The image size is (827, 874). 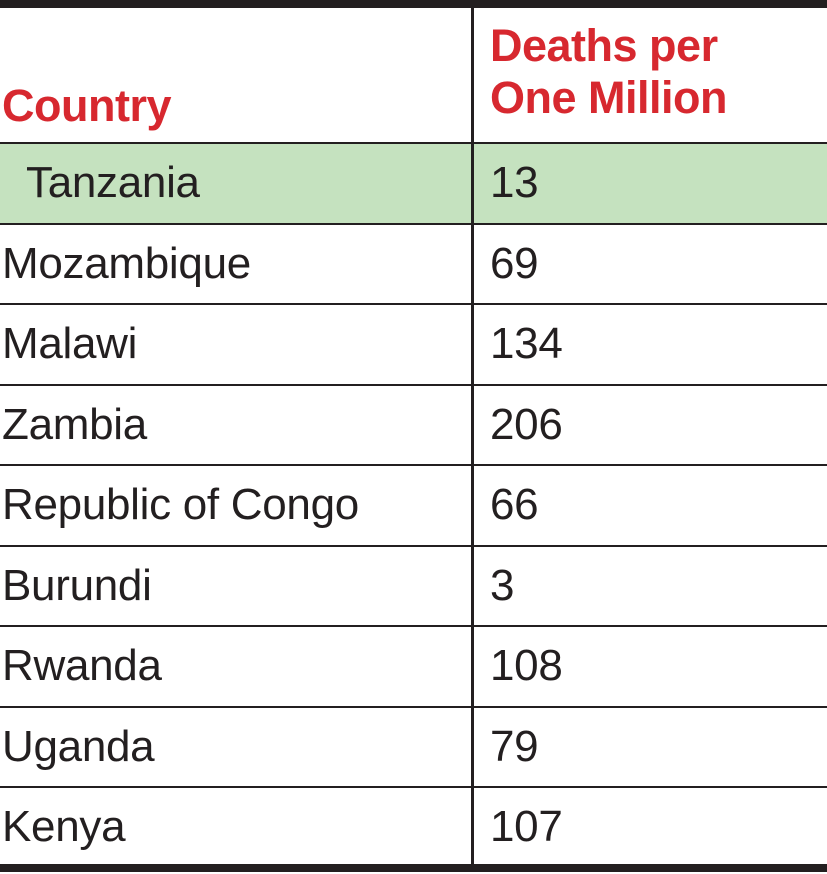 What do you see at coordinates (514, 182) in the screenshot?
I see `cell-deaths-per-million: 13` at bounding box center [514, 182].